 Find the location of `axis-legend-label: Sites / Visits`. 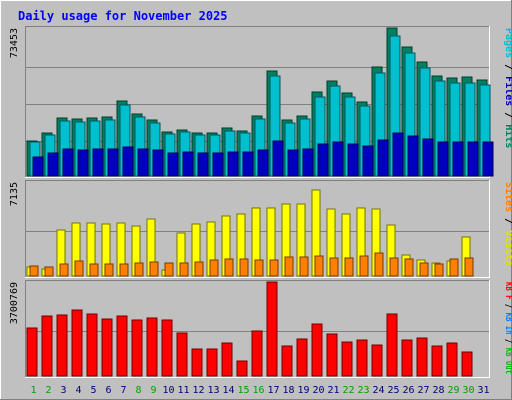

axis-legend-label: Sites / Visits is located at coordinates (507, 224).